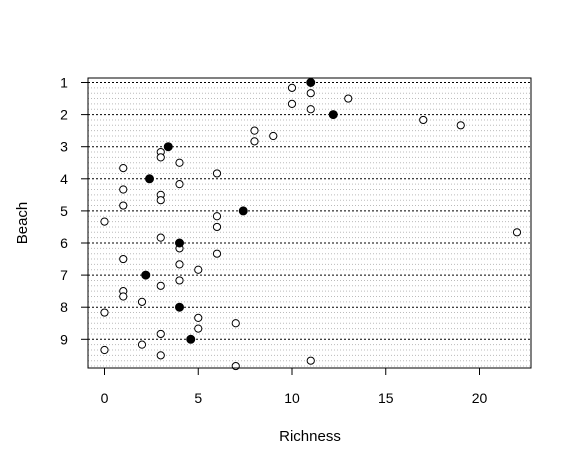  Describe the element at coordinates (64, 211) in the screenshot. I see `y-tick-label: 5` at that location.